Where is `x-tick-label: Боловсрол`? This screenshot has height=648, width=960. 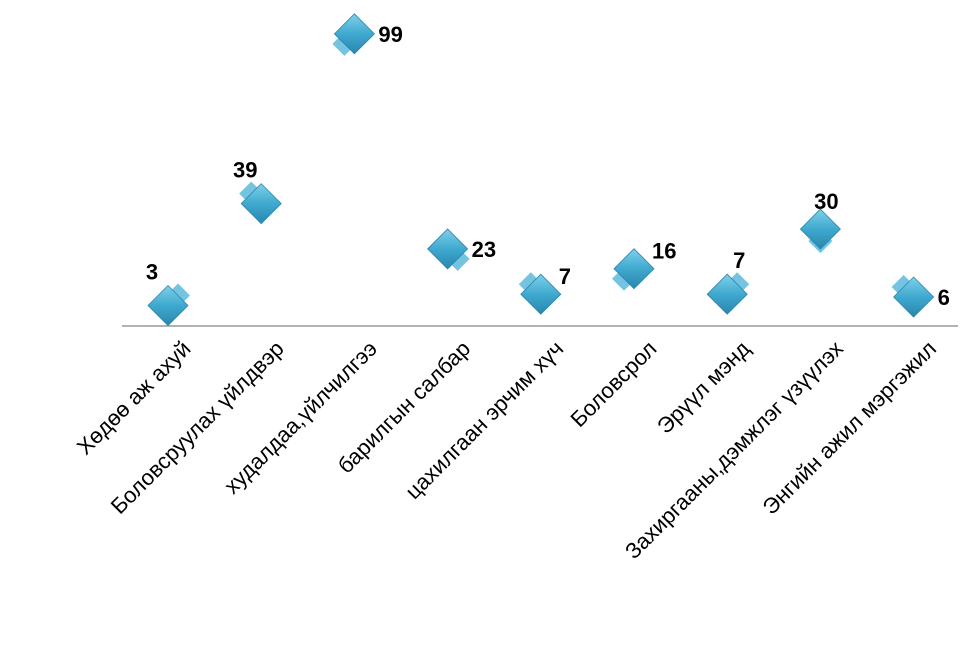
x-tick-label: Боловсрол is located at coordinates (614, 384).